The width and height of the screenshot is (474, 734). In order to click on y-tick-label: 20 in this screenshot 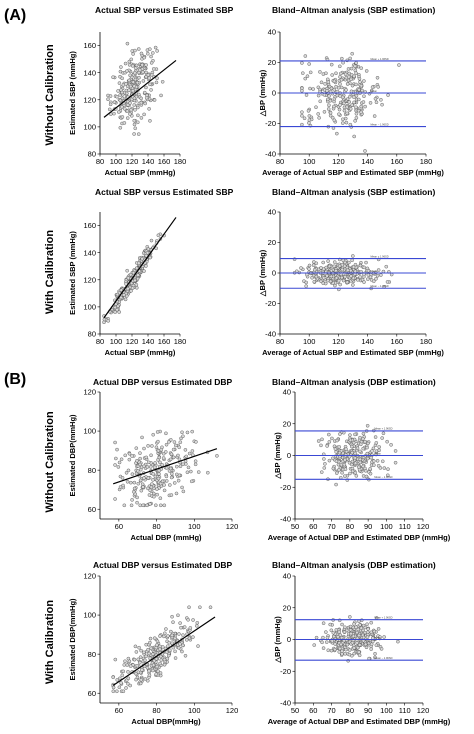, I will do `click(287, 423)`.